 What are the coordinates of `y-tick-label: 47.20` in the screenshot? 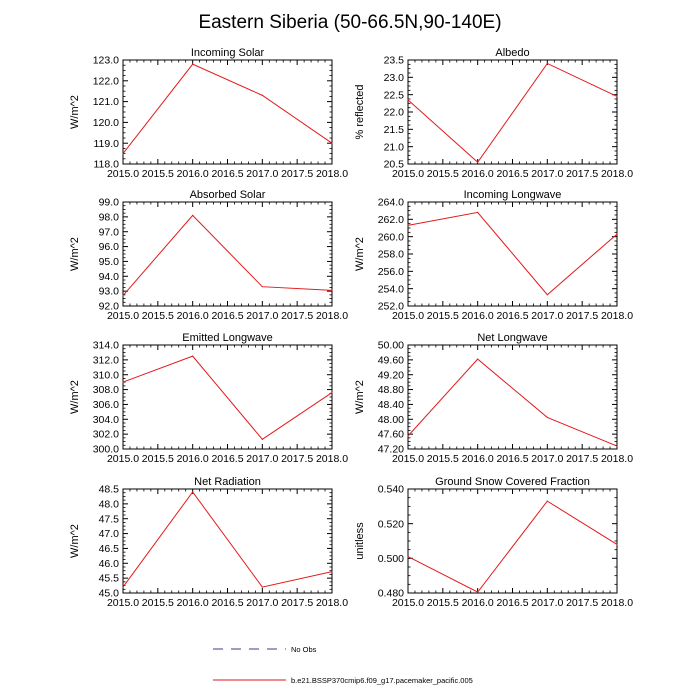 It's located at (391, 450).